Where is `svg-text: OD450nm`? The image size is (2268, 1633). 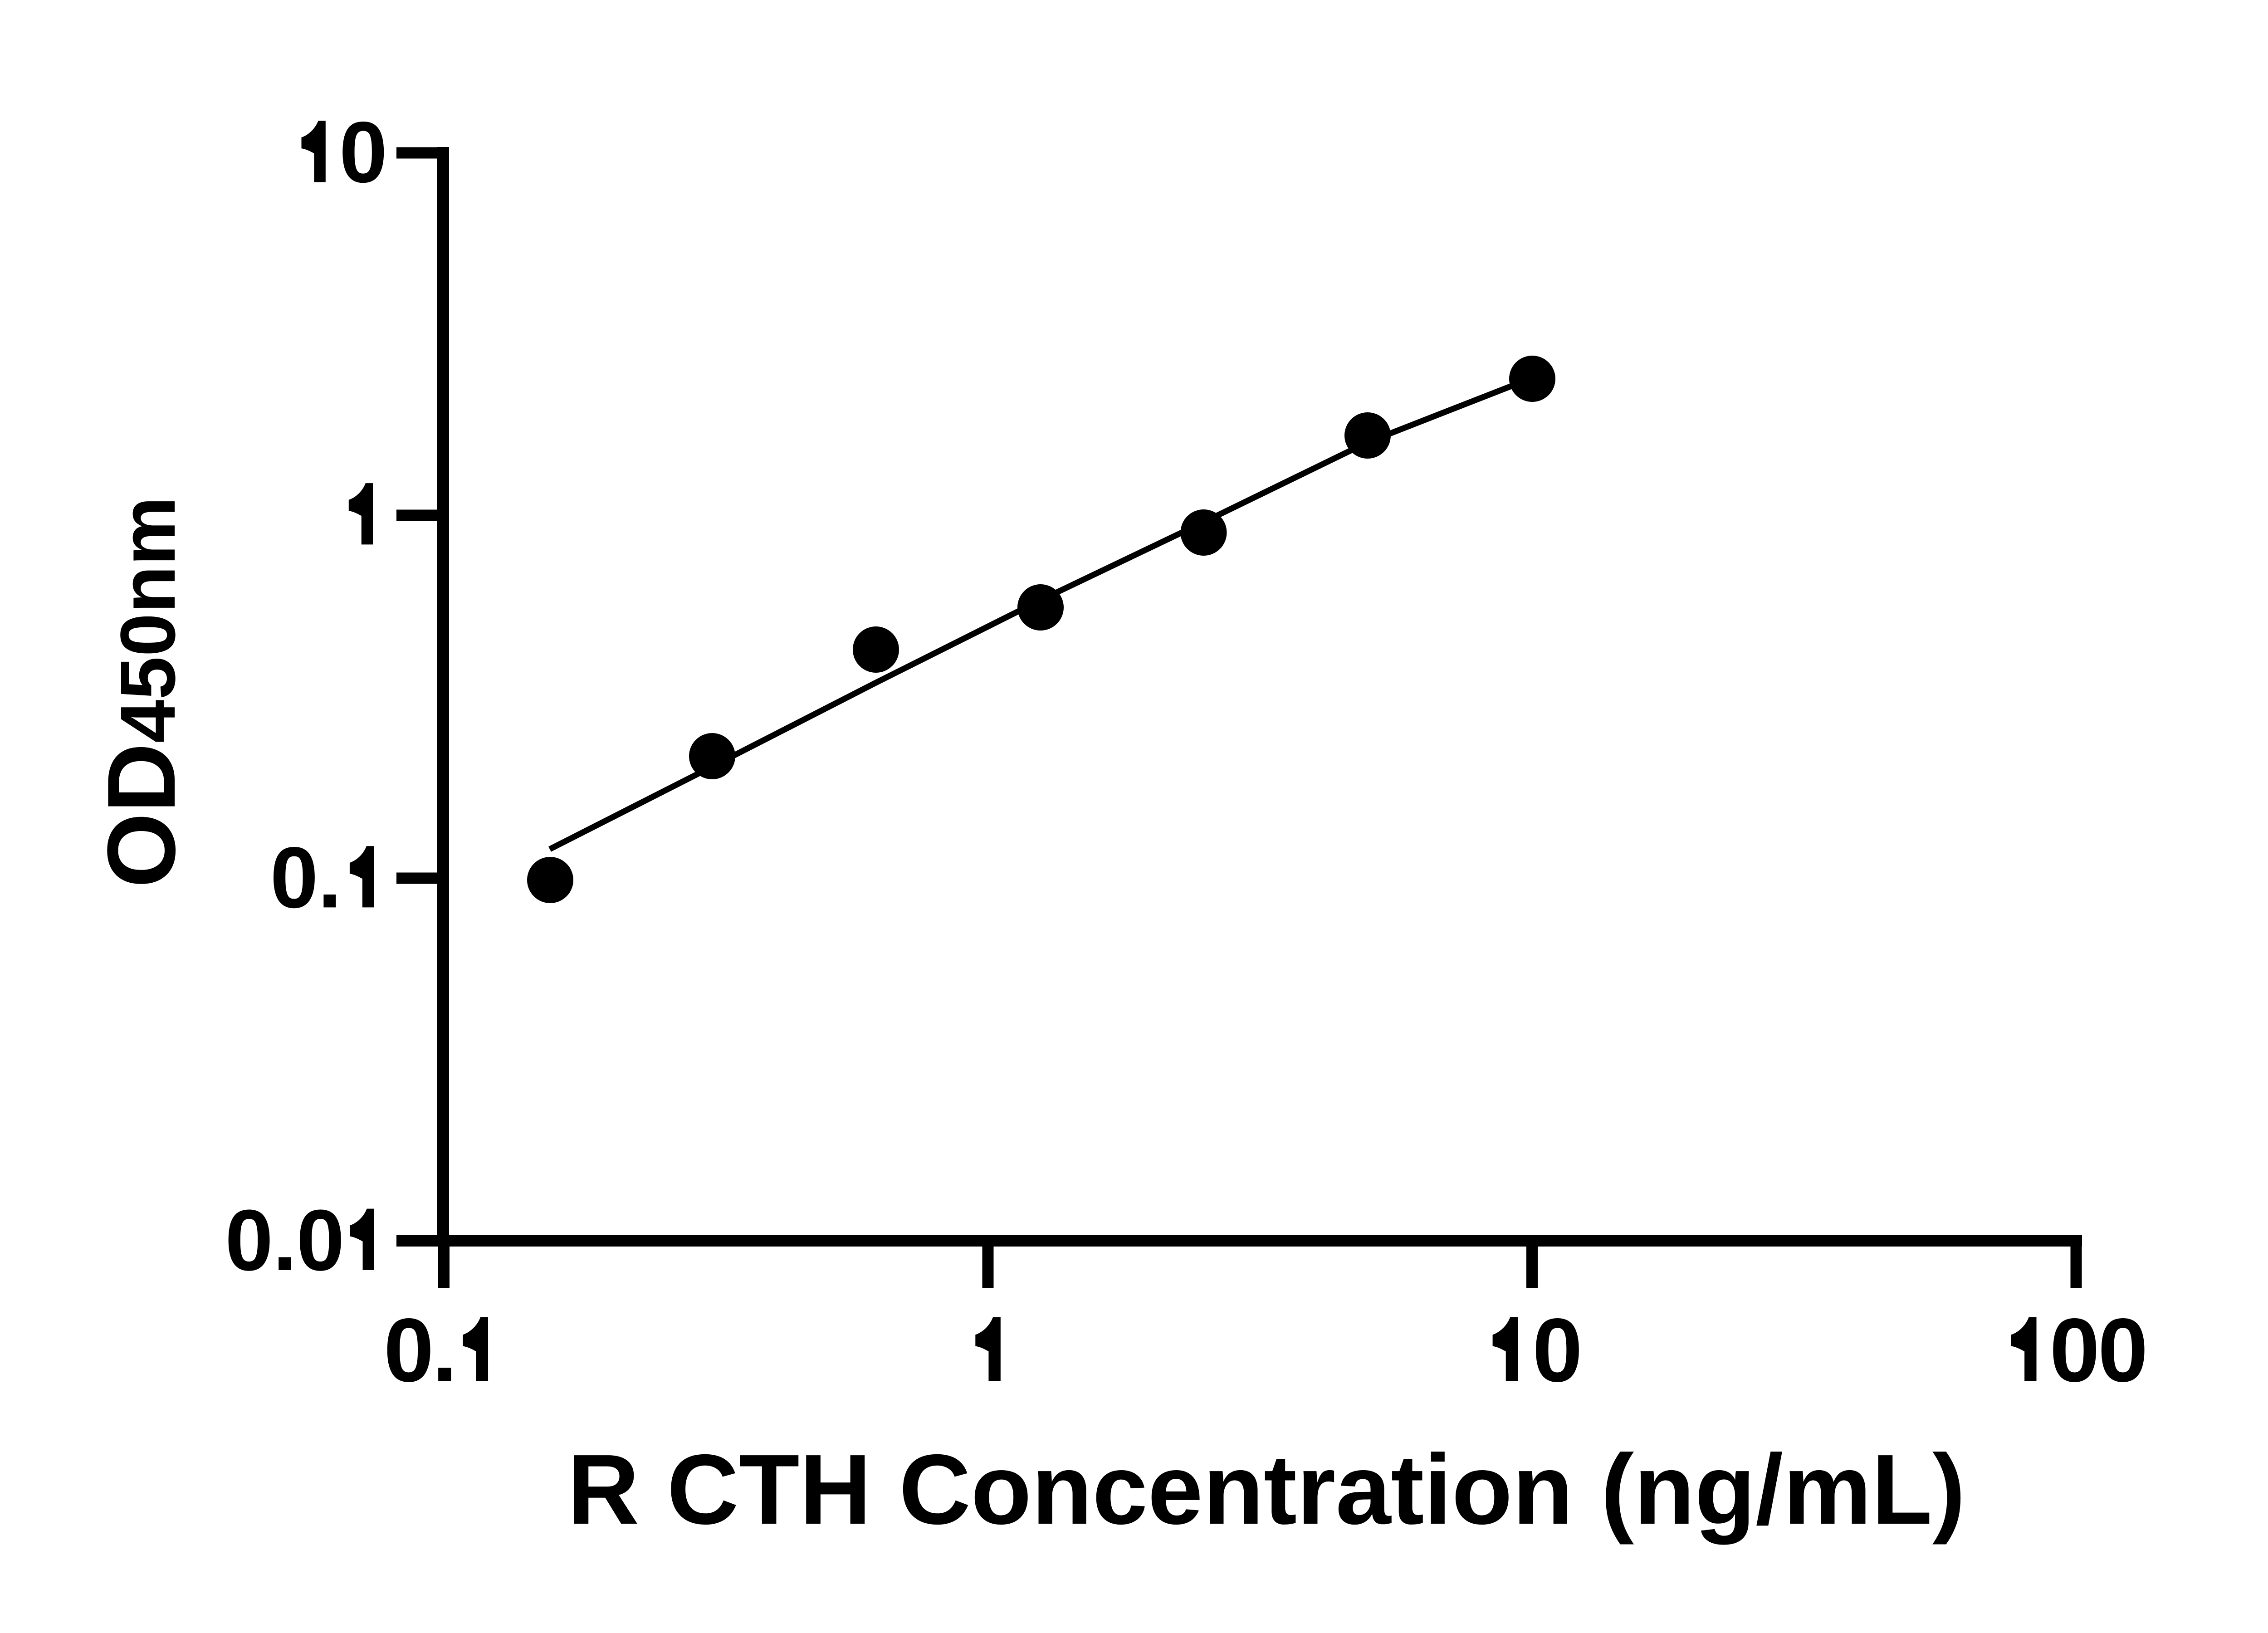
svg-text: OD450nm is located at coordinates (142, 692).